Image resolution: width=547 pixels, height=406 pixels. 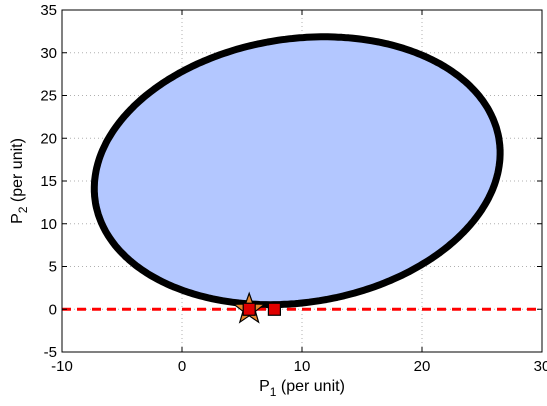 What do you see at coordinates (19, 181) in the screenshot?
I see `y-axis-label: P2 (per unit)` at bounding box center [19, 181].